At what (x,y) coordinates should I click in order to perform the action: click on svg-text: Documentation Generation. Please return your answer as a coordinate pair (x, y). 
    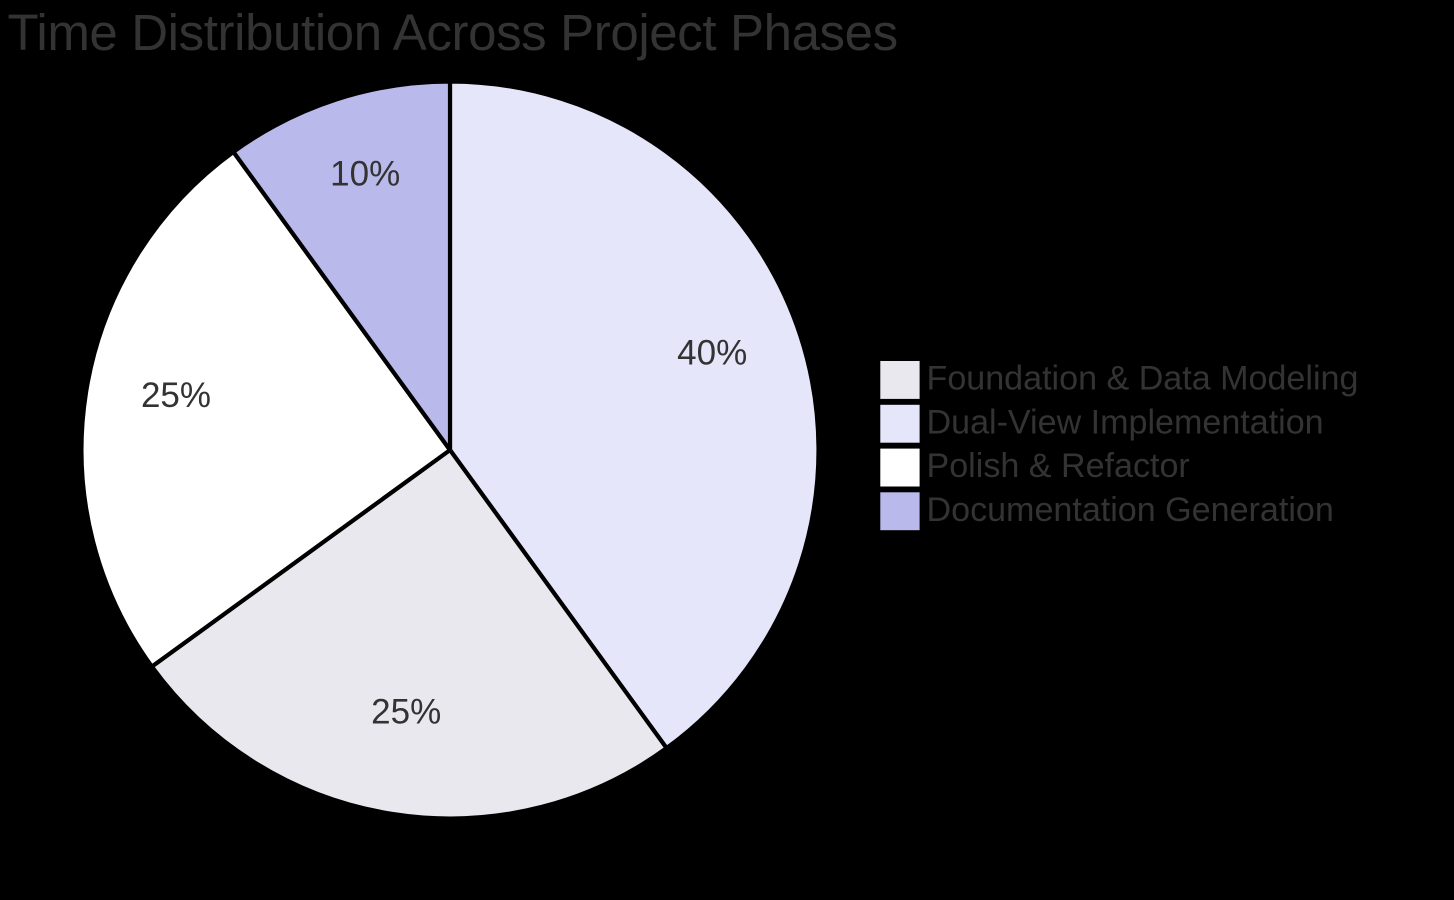
    Looking at the image, I should click on (1130, 510).